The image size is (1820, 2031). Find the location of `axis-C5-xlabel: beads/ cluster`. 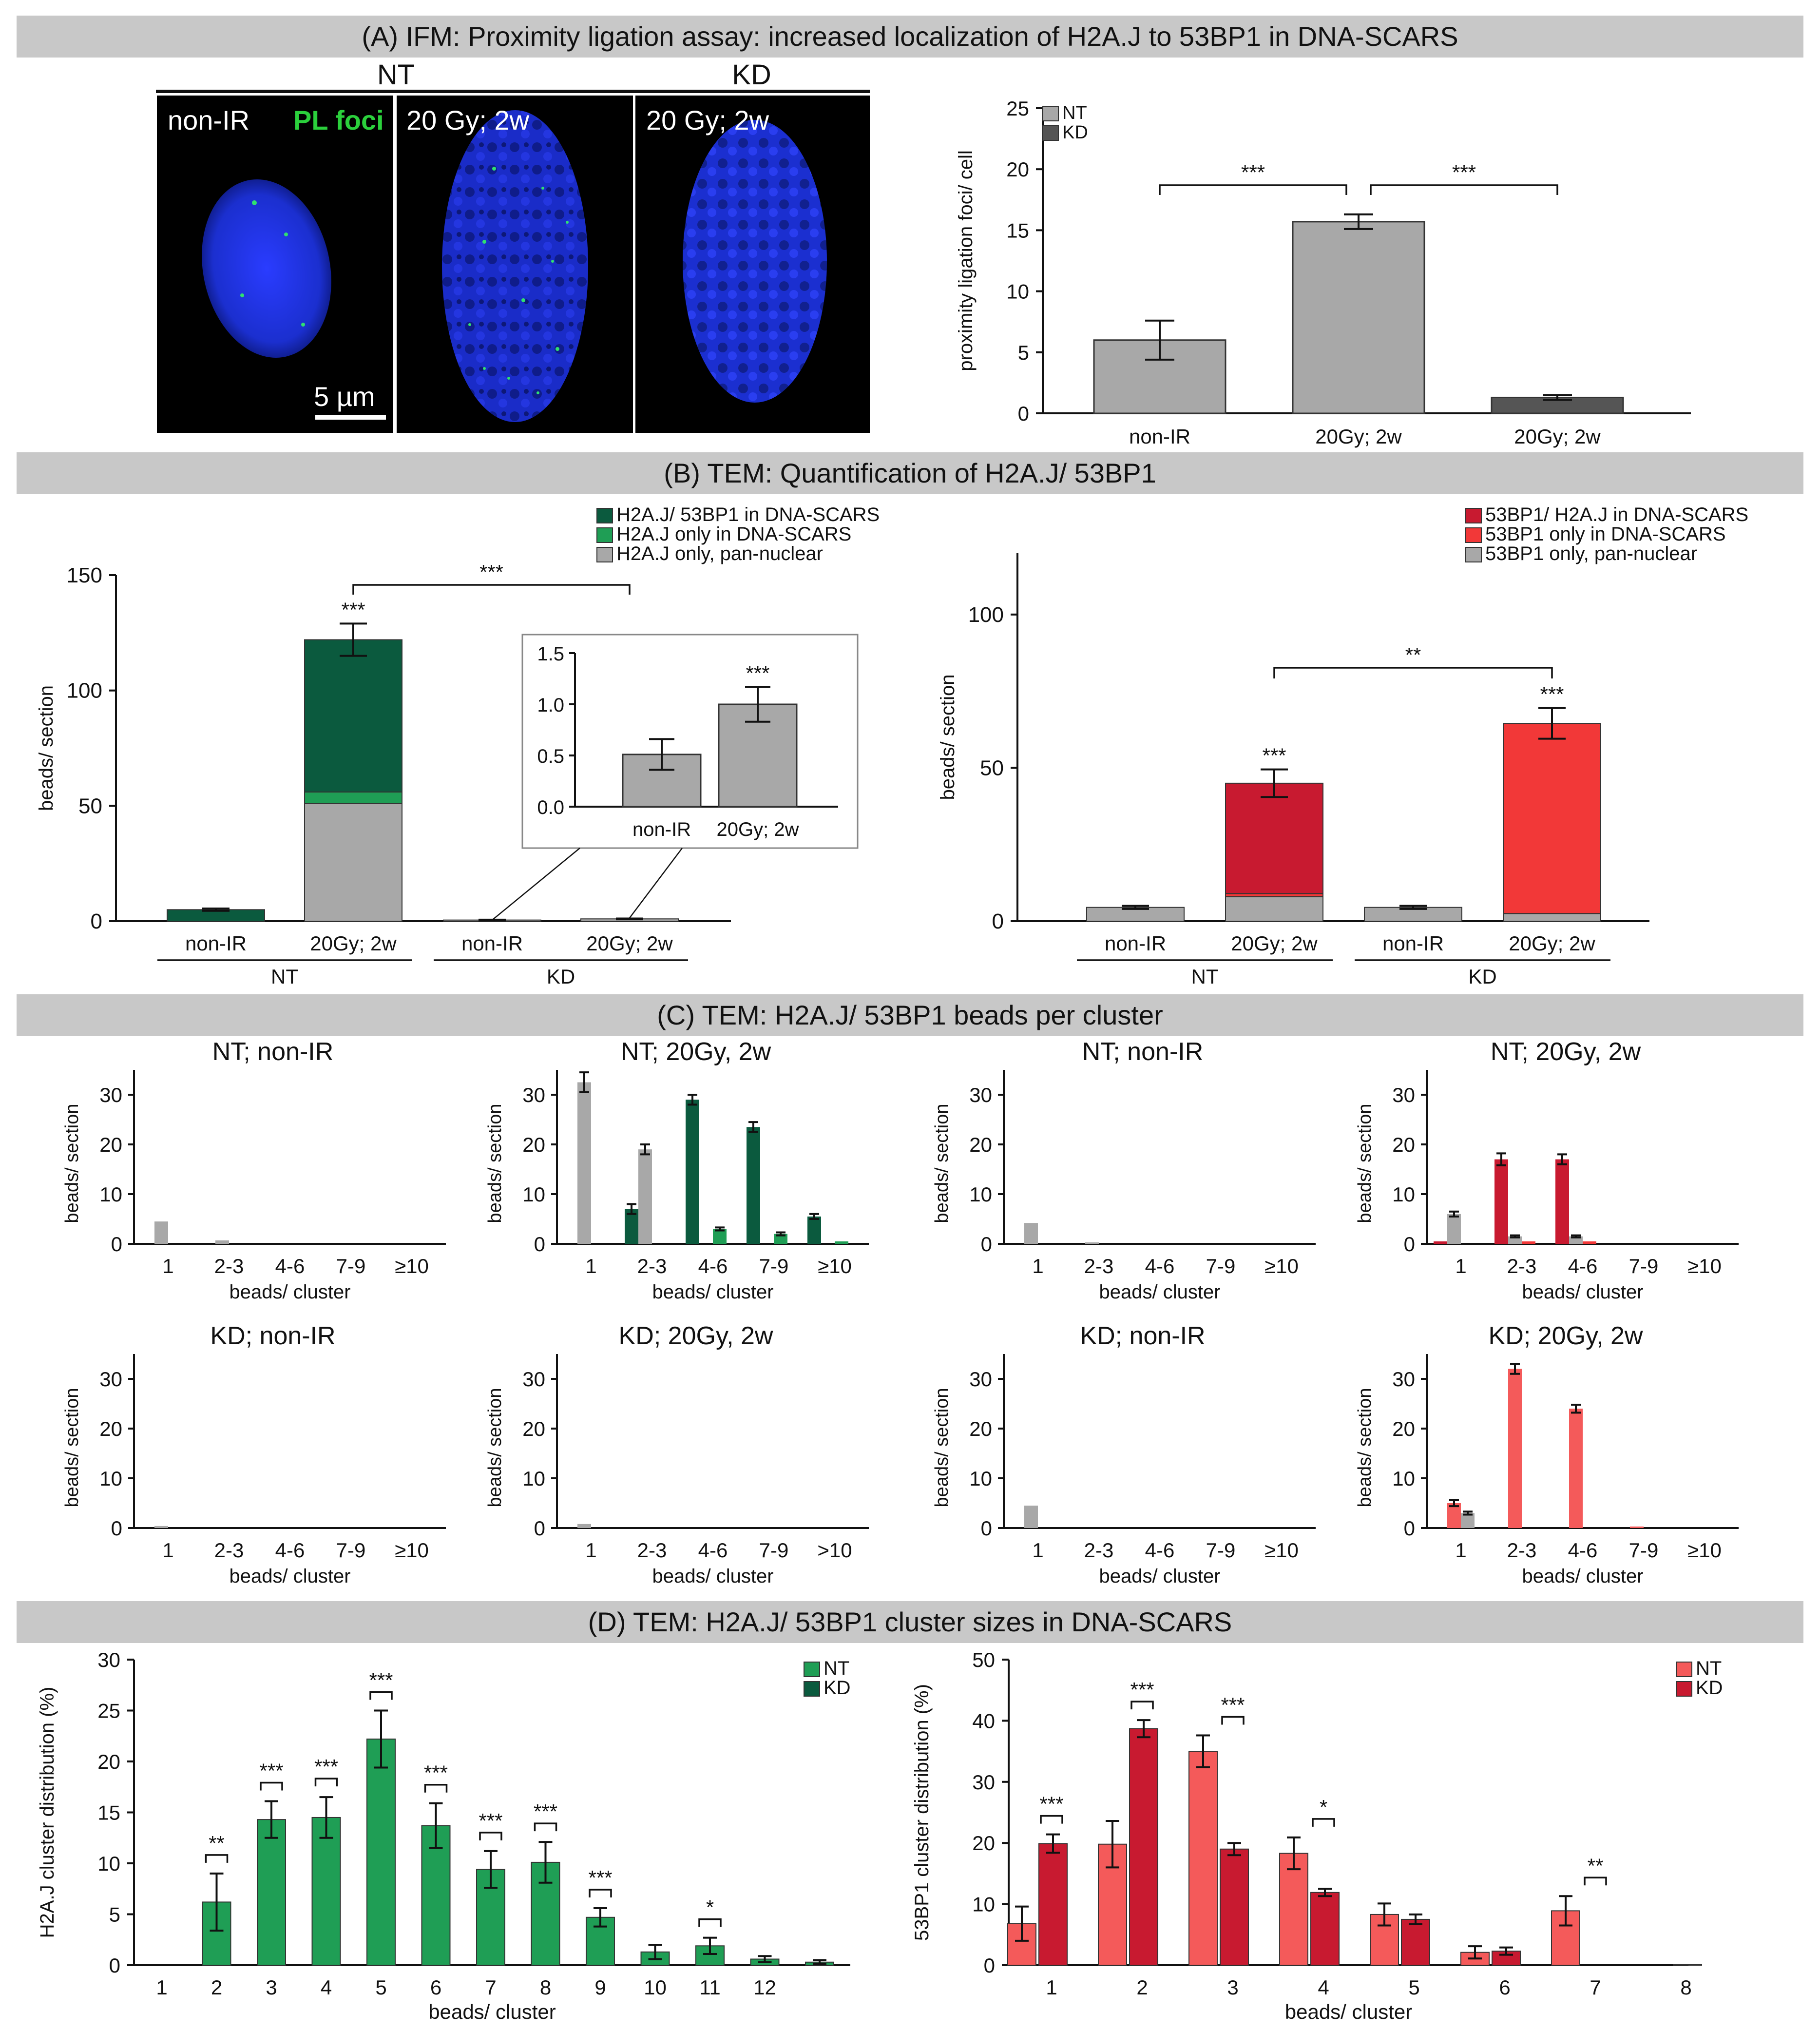

axis-C5-xlabel: beads/ cluster is located at coordinates (289, 1576).